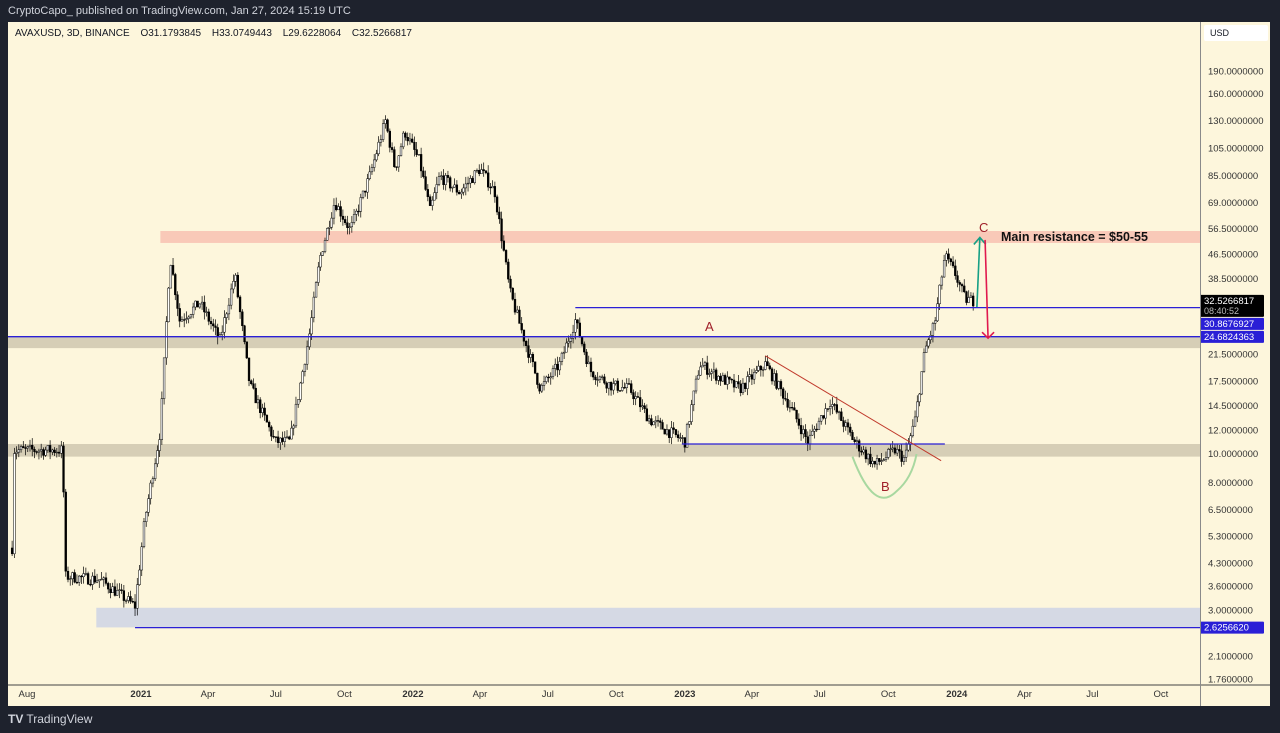  Describe the element at coordinates (1236, 33) in the screenshot. I see `currency-button: USD` at that location.